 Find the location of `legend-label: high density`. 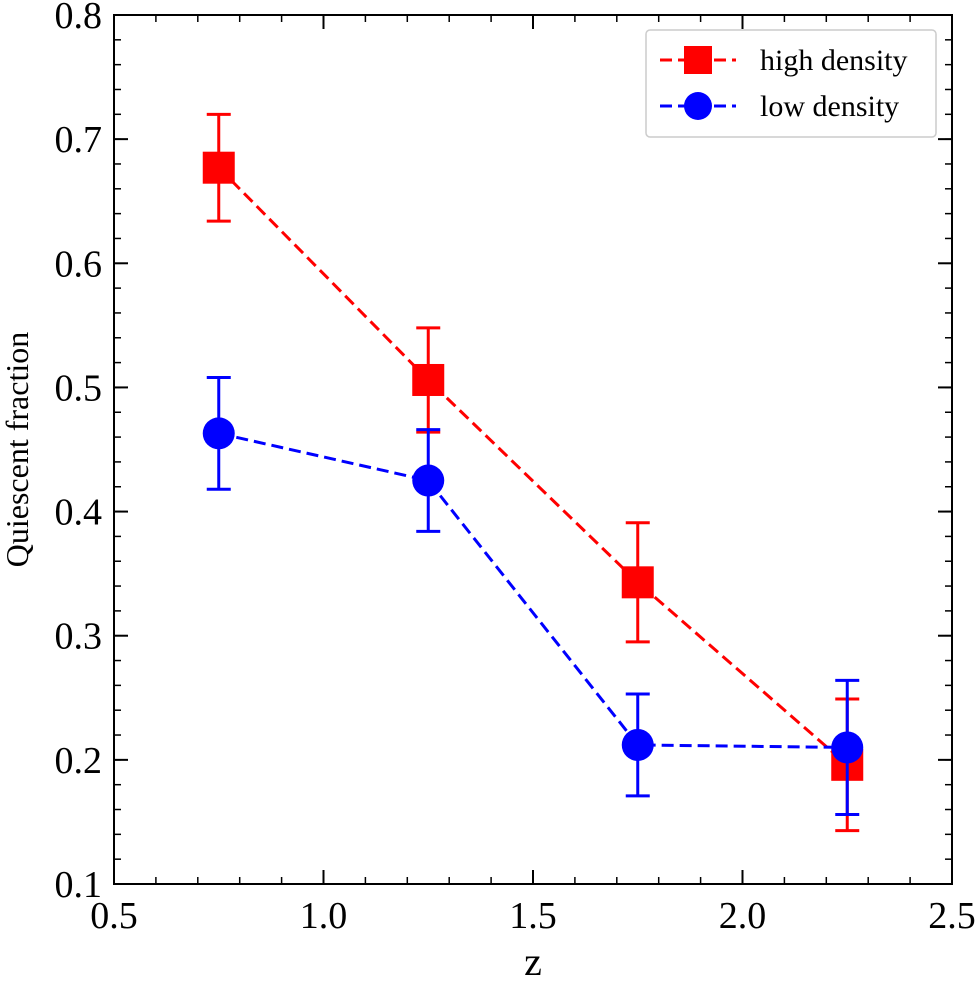

legend-label: high density is located at coordinates (834, 60).